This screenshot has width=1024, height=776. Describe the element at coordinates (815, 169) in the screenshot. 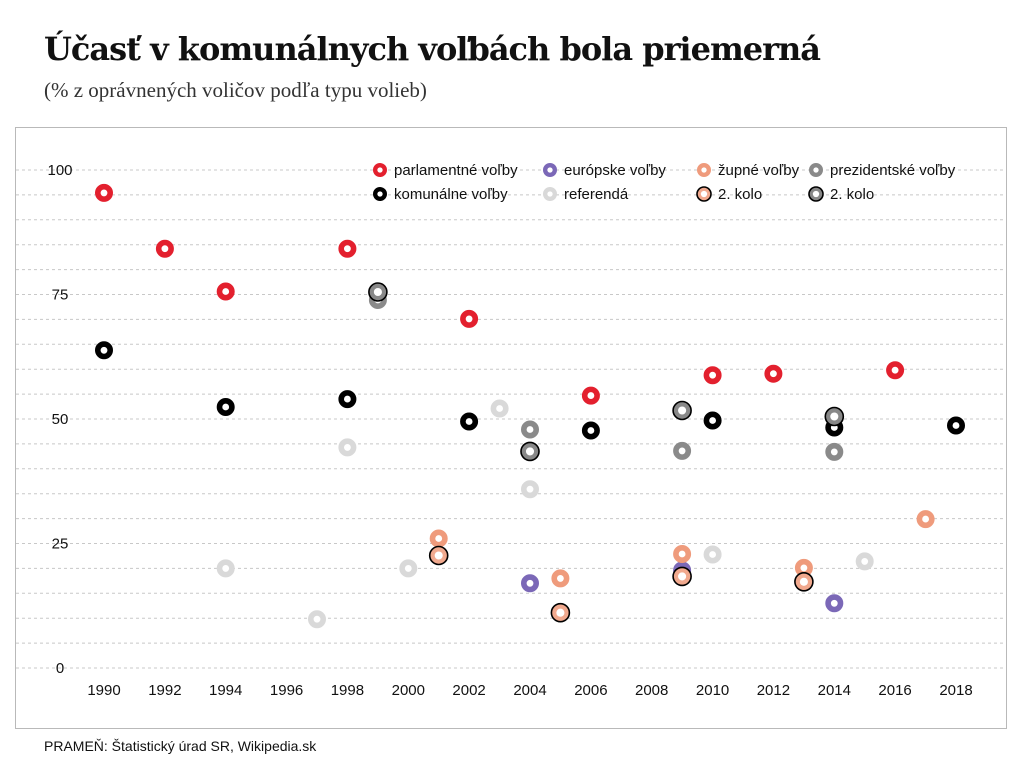

I see `legend-marker-prezidentske` at that location.